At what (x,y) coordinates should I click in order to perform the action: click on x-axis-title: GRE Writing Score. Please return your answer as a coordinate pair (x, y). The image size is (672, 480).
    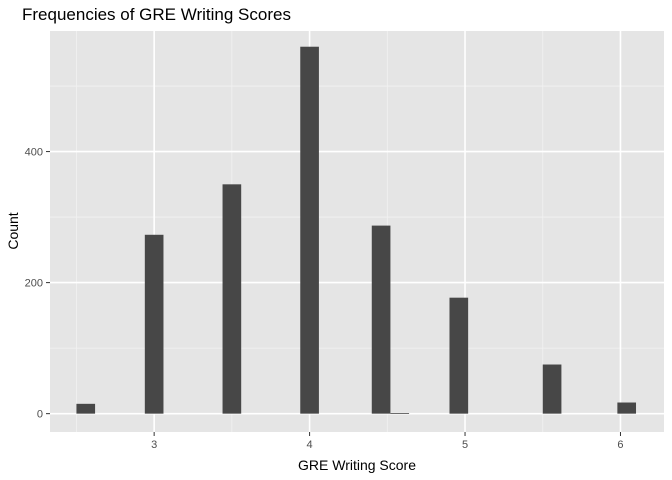
    Looking at the image, I should click on (357, 465).